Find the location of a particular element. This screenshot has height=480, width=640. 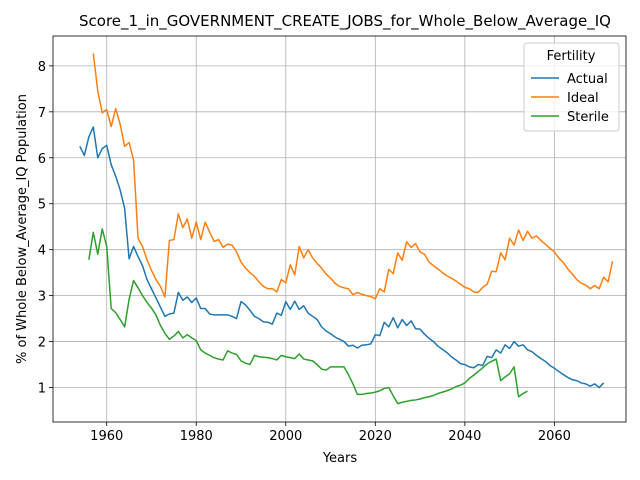

x-tick-label: 2000 is located at coordinates (285, 436).